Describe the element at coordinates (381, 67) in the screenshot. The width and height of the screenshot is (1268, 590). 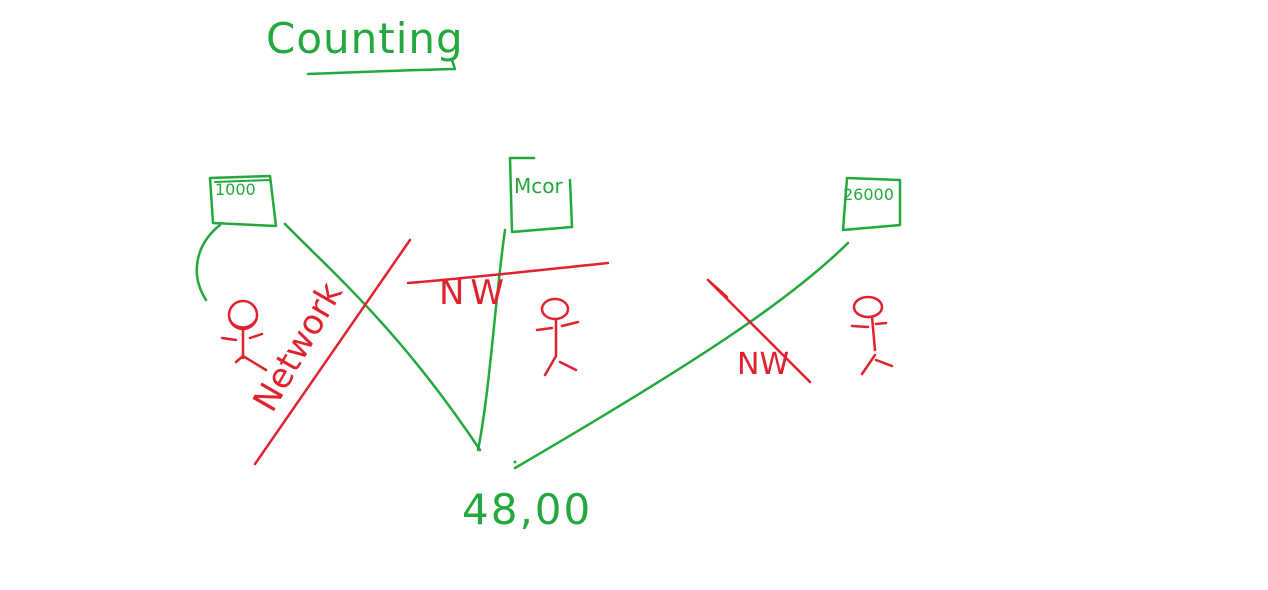
I see `title-underline` at that location.